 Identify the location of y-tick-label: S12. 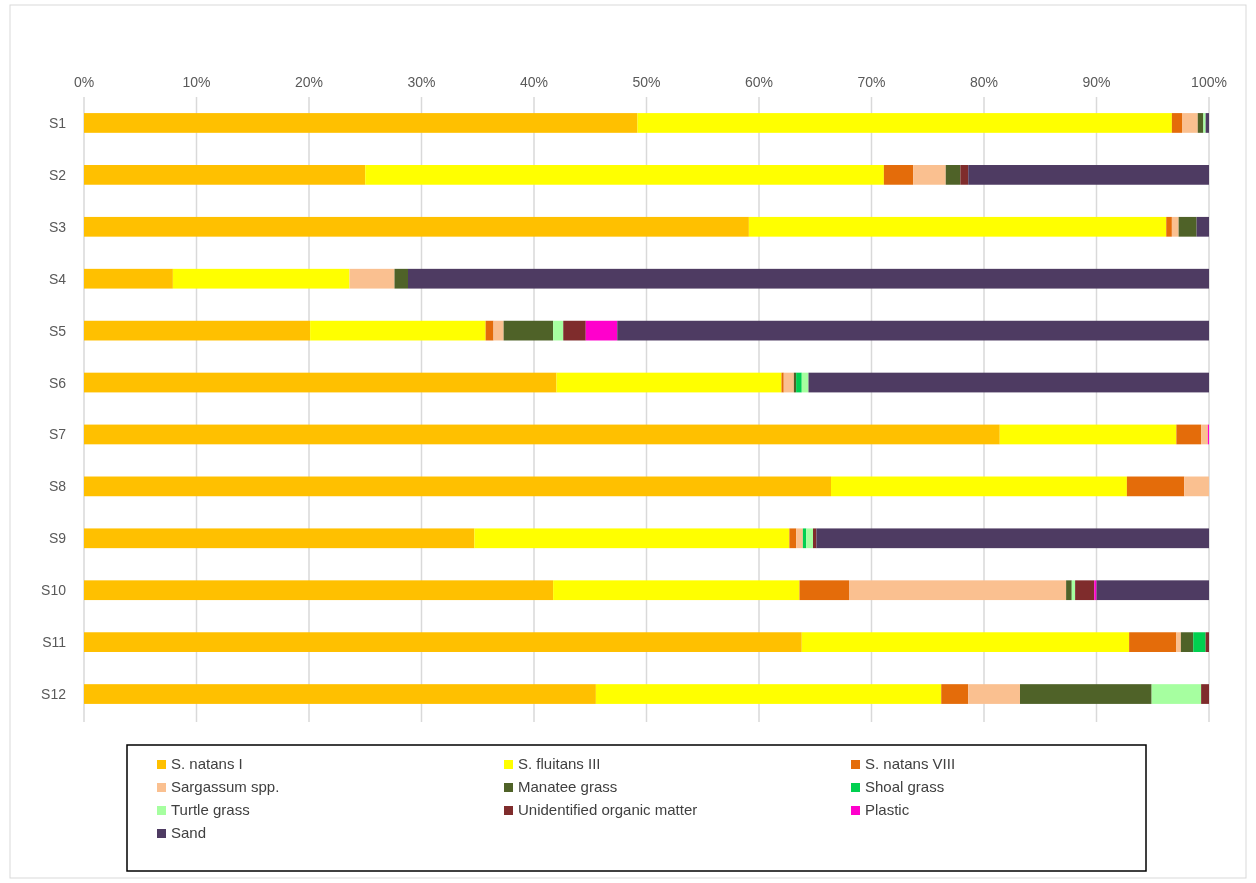
(54, 694).